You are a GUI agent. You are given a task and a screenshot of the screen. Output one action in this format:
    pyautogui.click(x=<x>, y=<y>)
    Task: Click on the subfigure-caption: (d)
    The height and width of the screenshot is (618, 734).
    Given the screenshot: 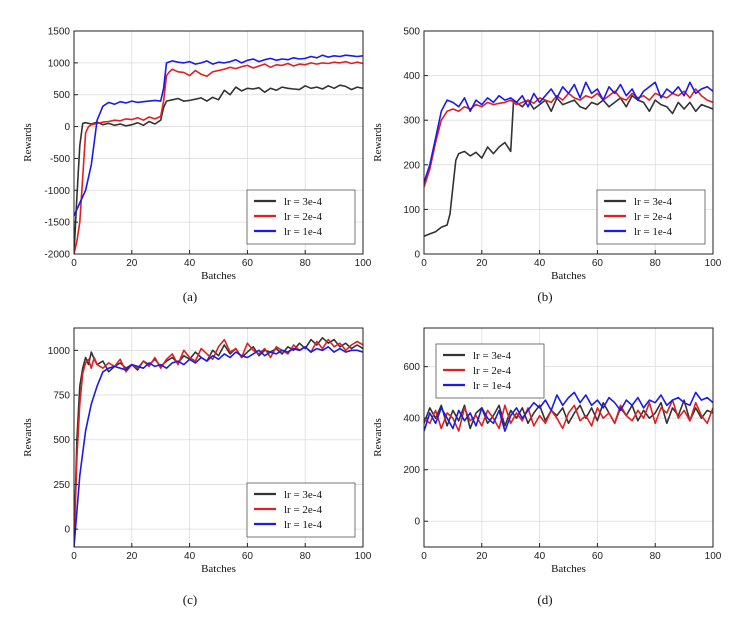 What is the action you would take?
    pyautogui.click(x=544, y=599)
    